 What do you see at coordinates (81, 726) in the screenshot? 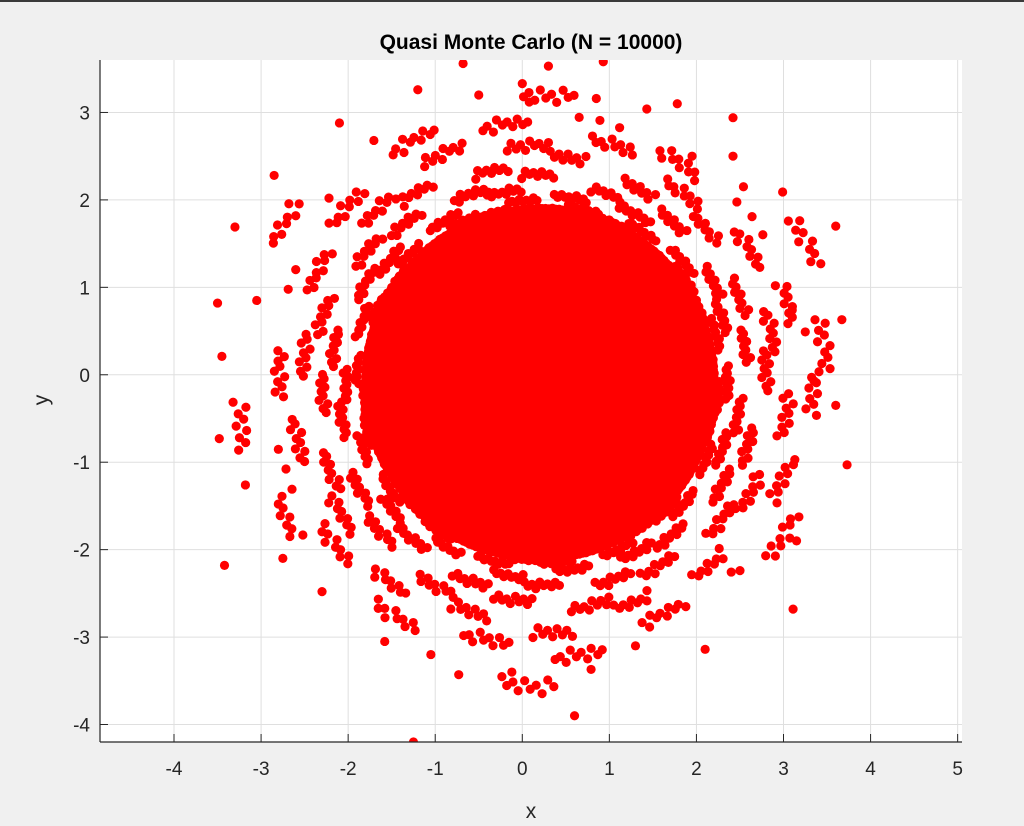
I see `y-tick-label: -4` at bounding box center [81, 726].